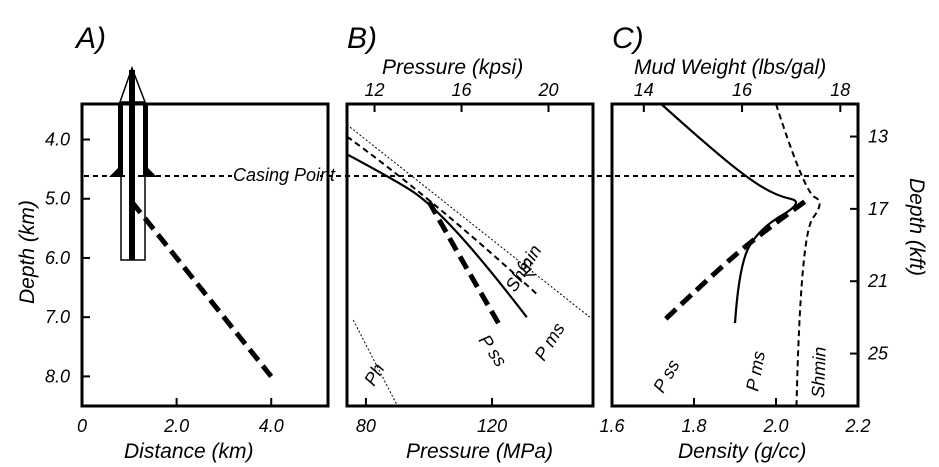 This screenshot has width=939, height=467. Describe the element at coordinates (201, 289) in the screenshot. I see `series-line-well-path-p1` at that location.